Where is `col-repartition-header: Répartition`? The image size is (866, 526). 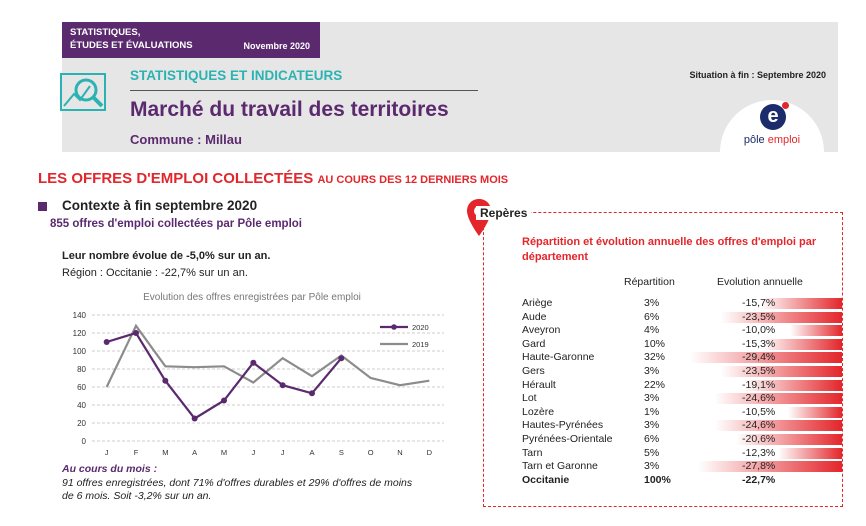
col-repartition-header: Répartition is located at coordinates (649, 282).